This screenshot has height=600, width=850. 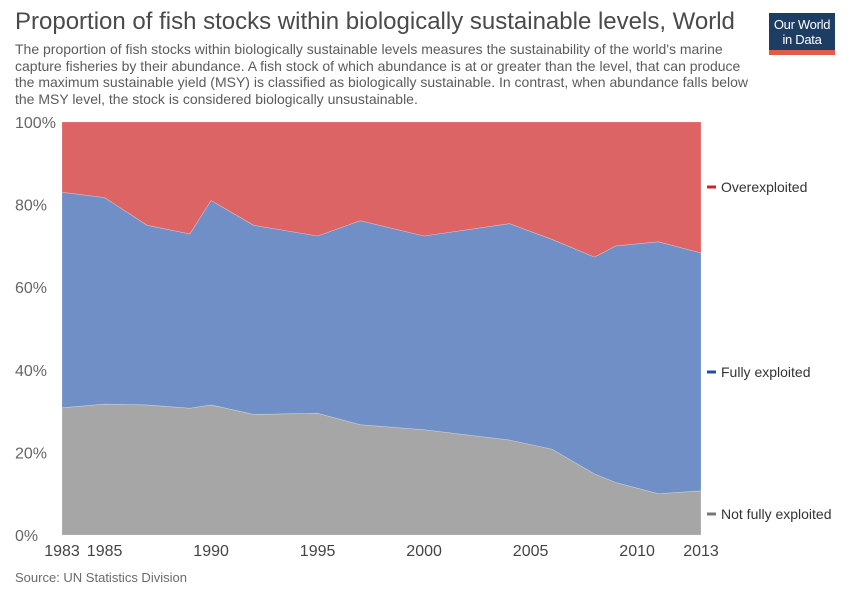 What do you see at coordinates (31, 288) in the screenshot?
I see `y-tick-label: 60%` at bounding box center [31, 288].